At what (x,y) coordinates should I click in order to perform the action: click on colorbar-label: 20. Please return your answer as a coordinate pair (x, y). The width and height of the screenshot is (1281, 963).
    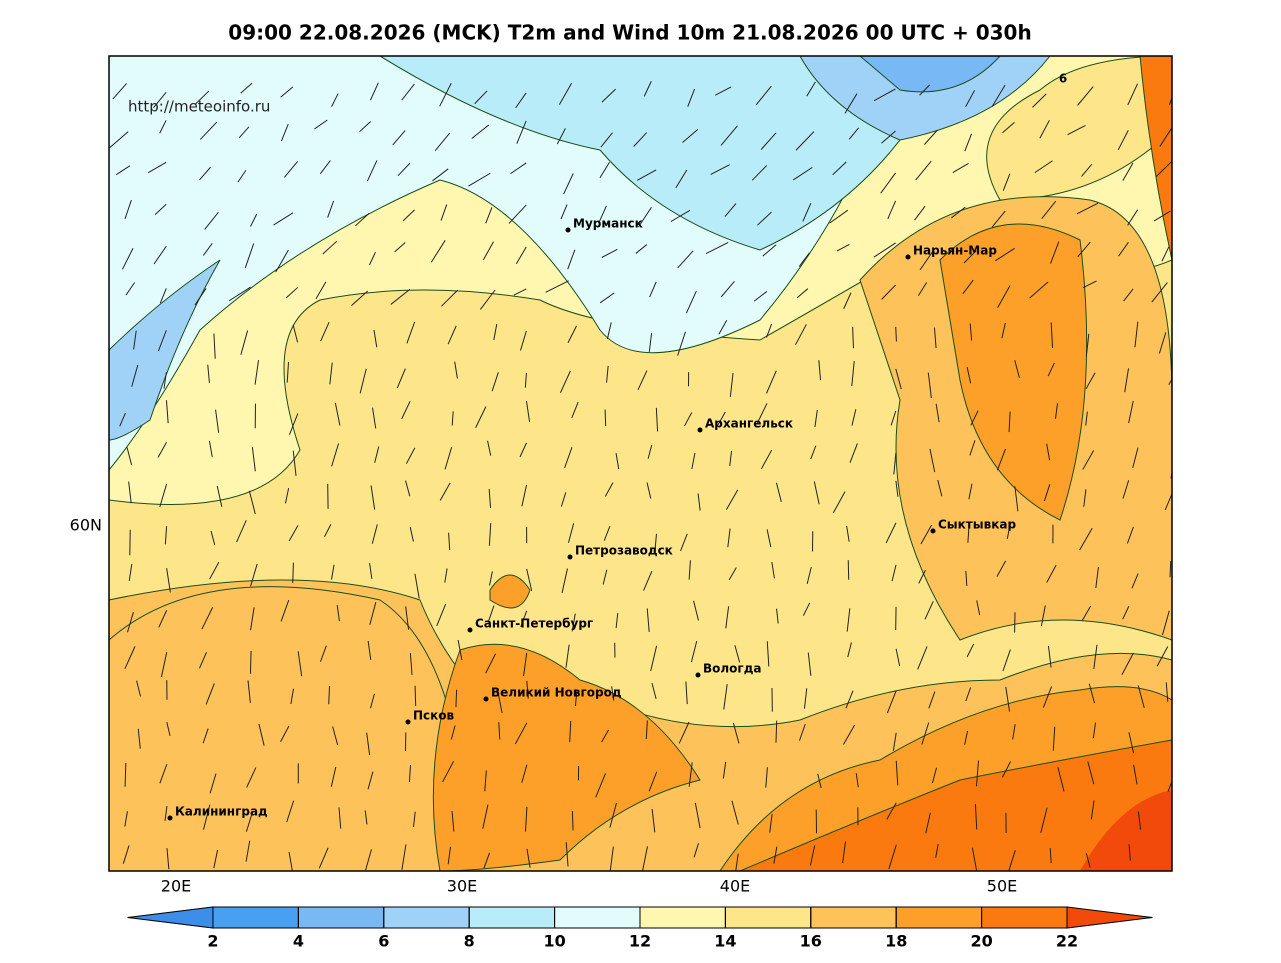
    Looking at the image, I should click on (981, 941).